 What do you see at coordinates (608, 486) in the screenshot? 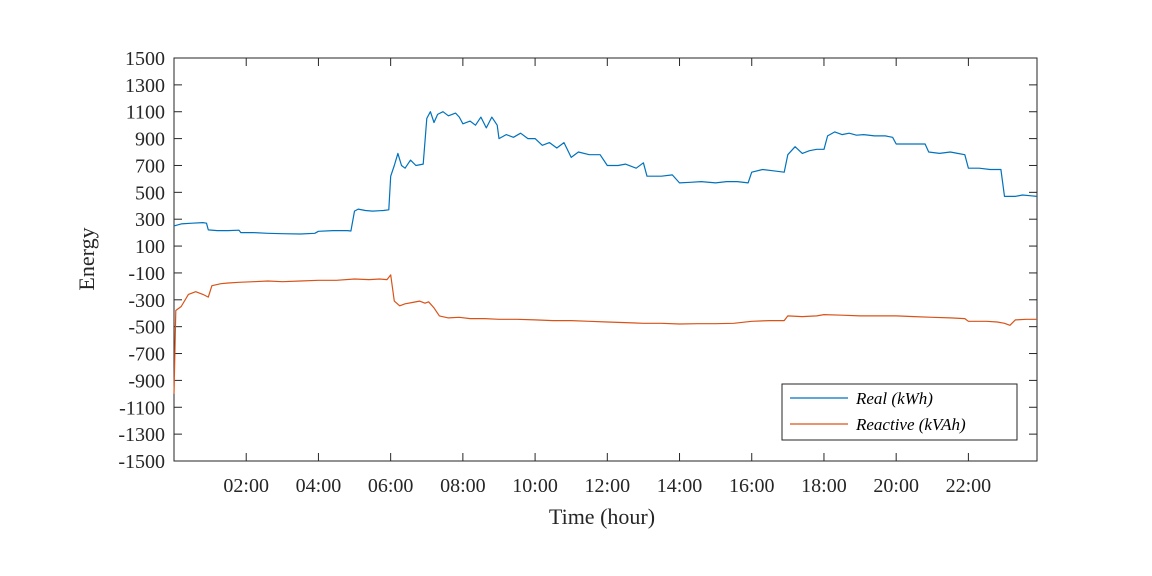
I see `x-tick-label: 12:00` at bounding box center [608, 486].